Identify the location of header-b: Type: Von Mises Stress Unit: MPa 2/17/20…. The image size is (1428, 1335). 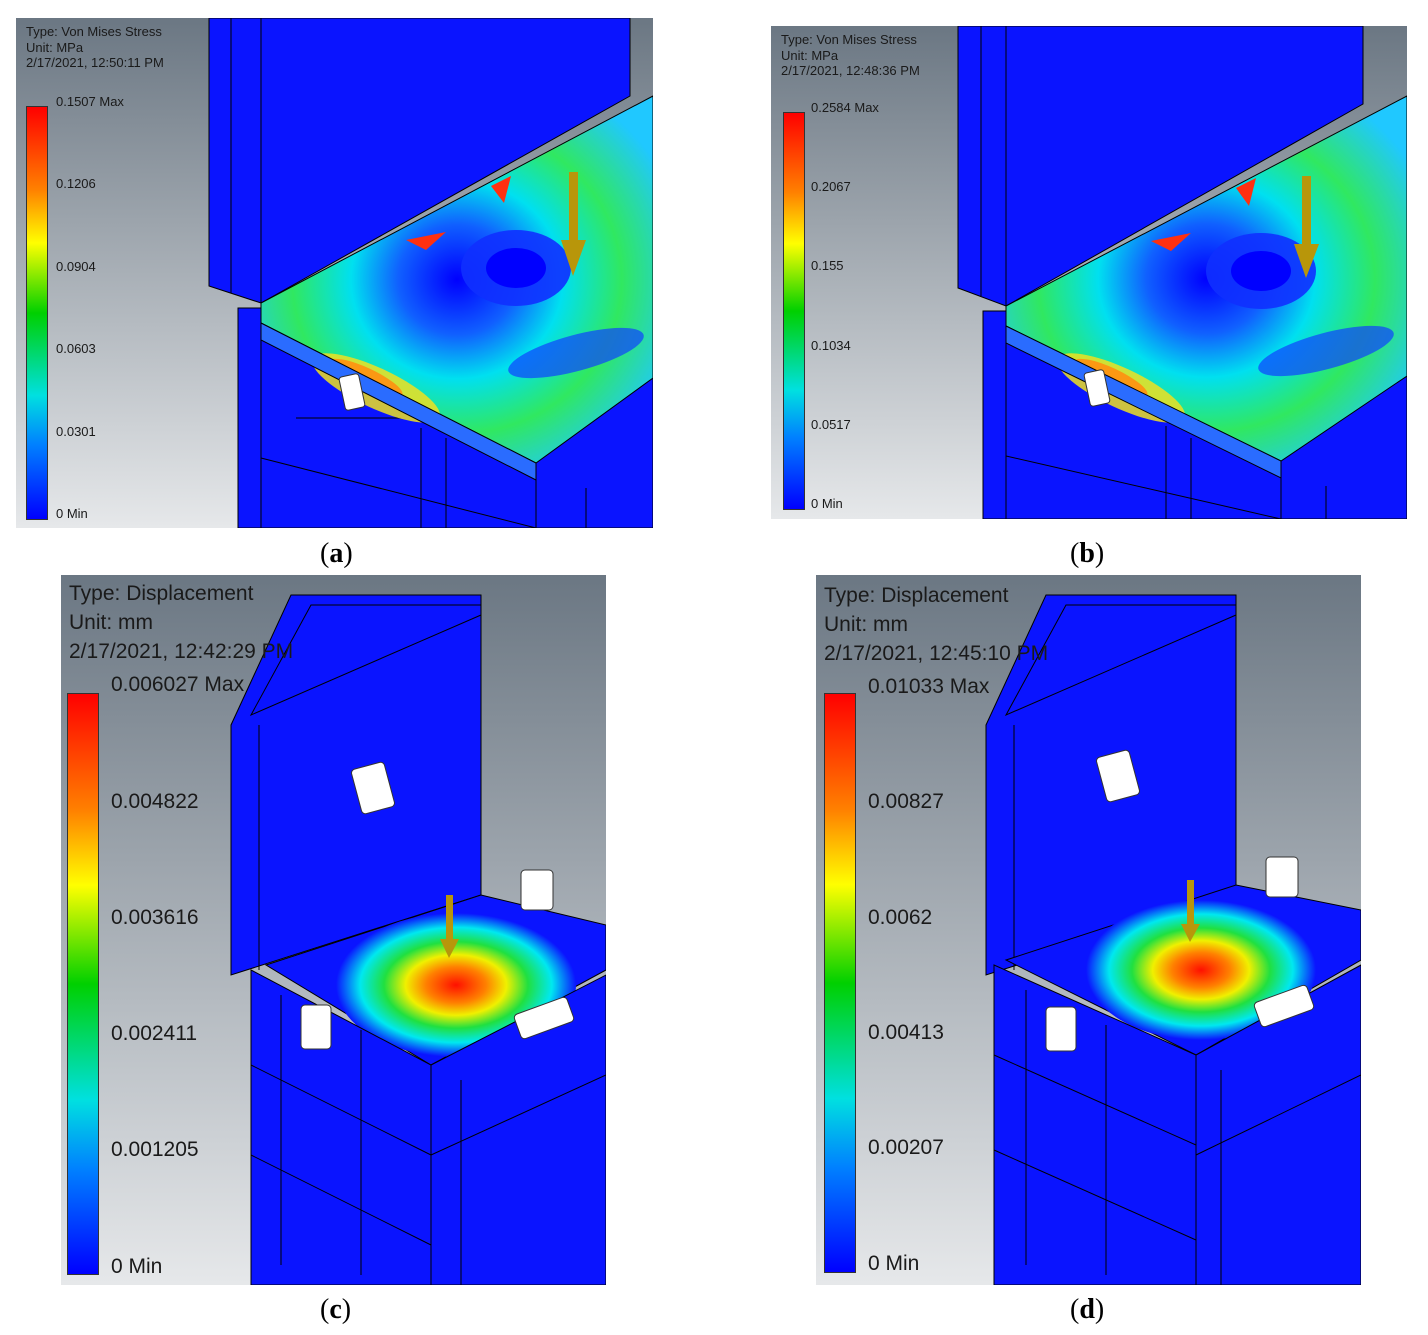
(850, 55).